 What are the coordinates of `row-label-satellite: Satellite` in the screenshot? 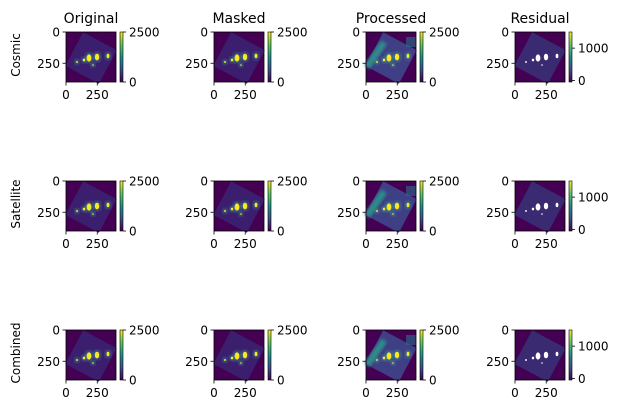 It's located at (16, 203).